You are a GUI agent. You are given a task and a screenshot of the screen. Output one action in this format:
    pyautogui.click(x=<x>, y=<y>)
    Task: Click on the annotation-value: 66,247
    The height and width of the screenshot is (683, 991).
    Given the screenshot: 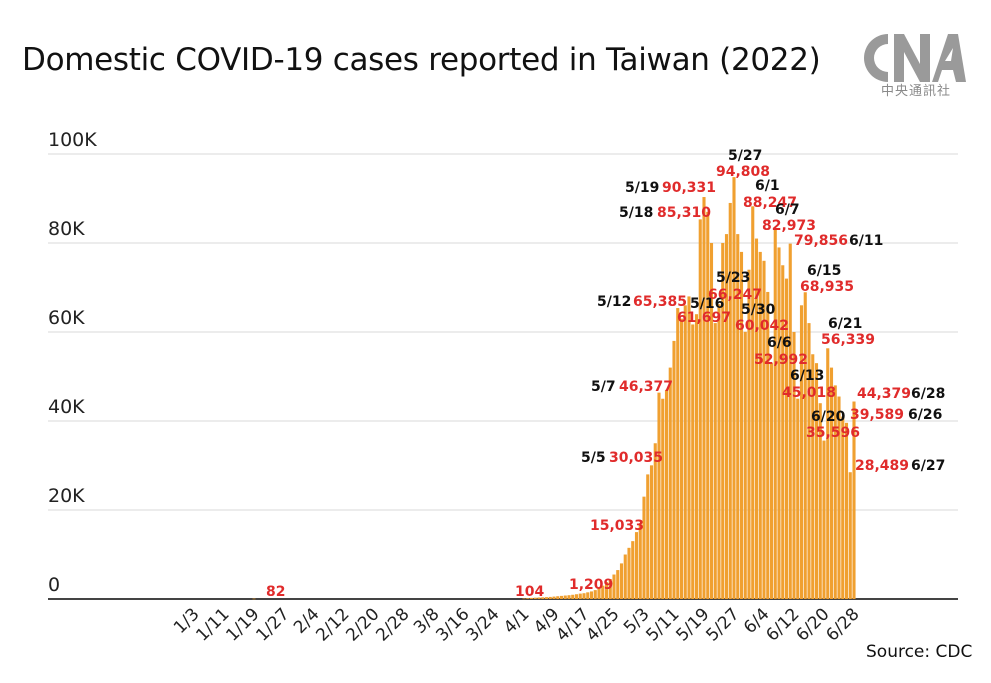 What is the action you would take?
    pyautogui.click(x=735, y=295)
    